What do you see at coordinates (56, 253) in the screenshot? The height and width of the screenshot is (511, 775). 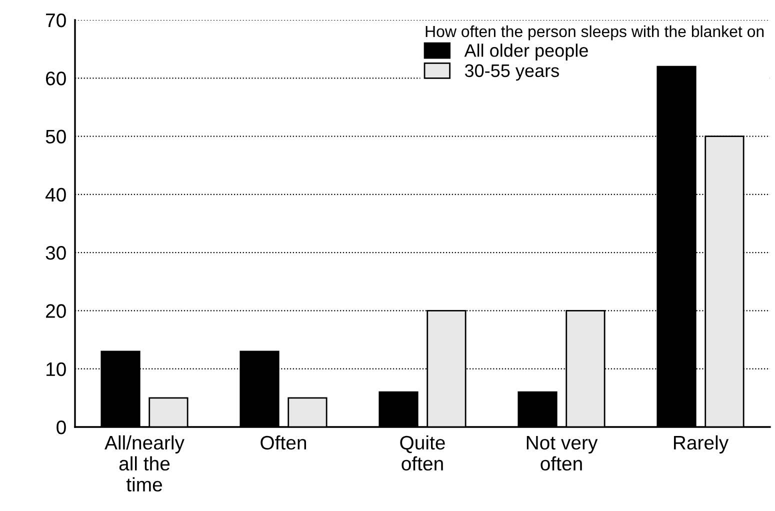 I see `y-tick-label: 30` at bounding box center [56, 253].